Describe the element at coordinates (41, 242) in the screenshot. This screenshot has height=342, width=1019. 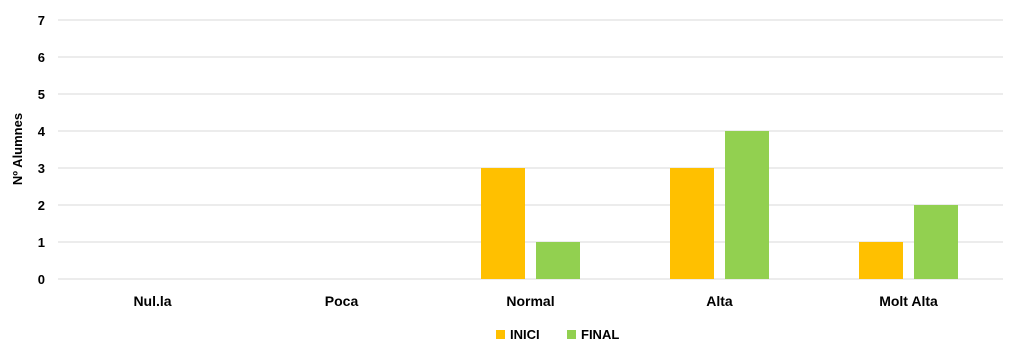
I see `y-tick-label: 1` at that location.